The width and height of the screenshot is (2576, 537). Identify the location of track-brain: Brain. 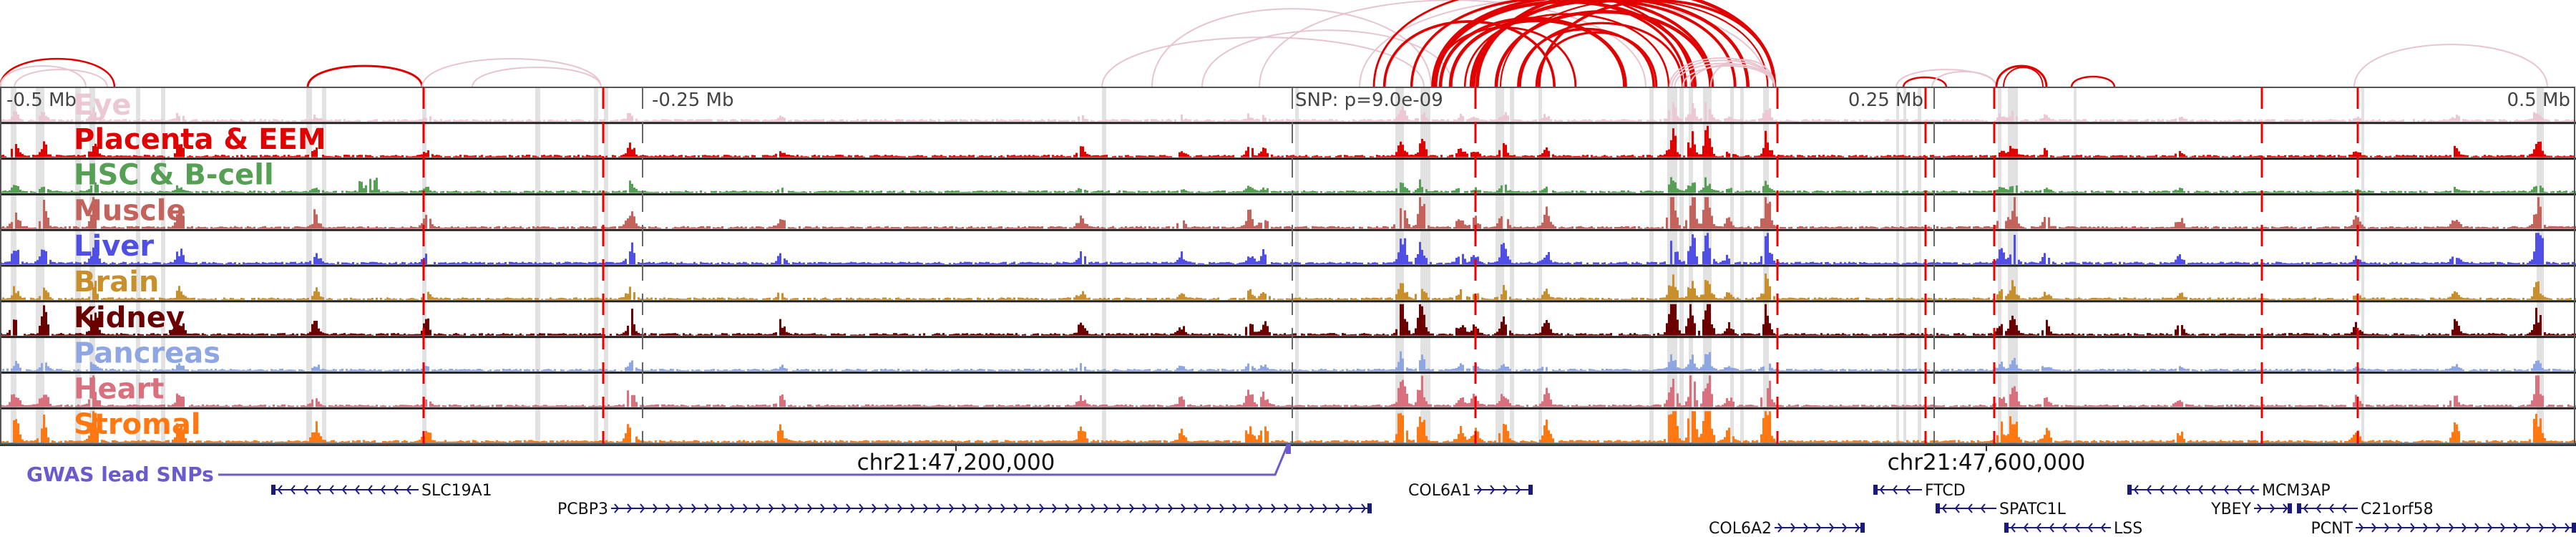
(1288, 284).